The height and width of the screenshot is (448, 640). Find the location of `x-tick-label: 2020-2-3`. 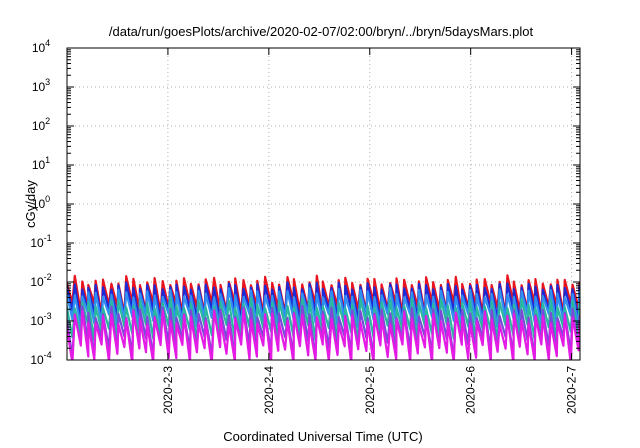

x-tick-label: 2020-2-3 is located at coordinates (168, 390).